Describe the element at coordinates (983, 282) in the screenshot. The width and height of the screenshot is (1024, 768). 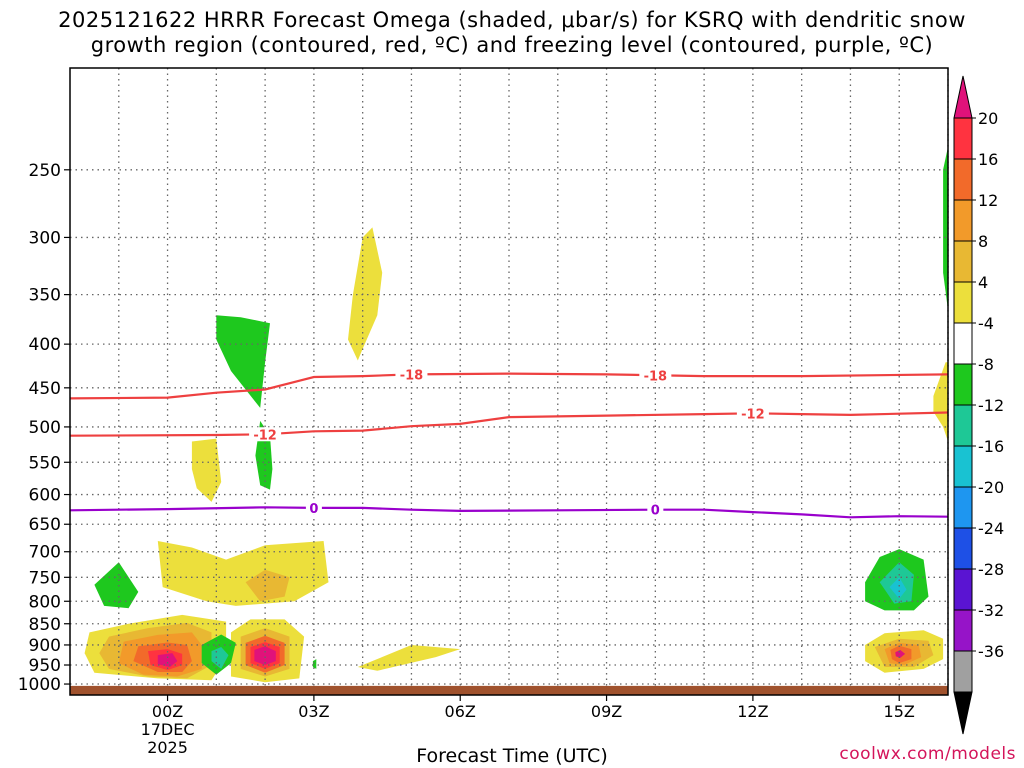
I see `colorbar-label: 4` at that location.